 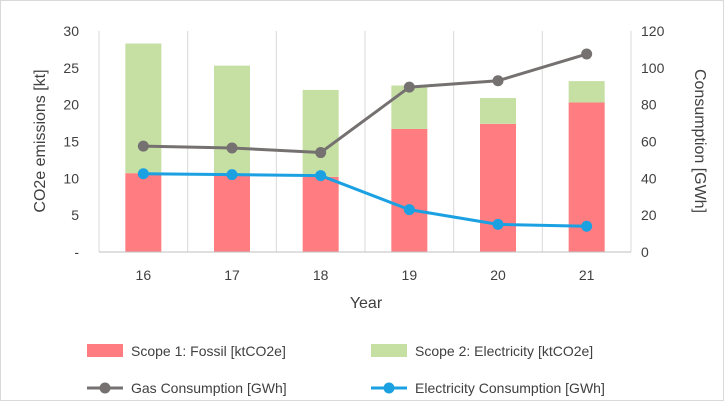 What do you see at coordinates (209, 388) in the screenshot?
I see `legend-label: Gas Consumption [GWh]` at bounding box center [209, 388].